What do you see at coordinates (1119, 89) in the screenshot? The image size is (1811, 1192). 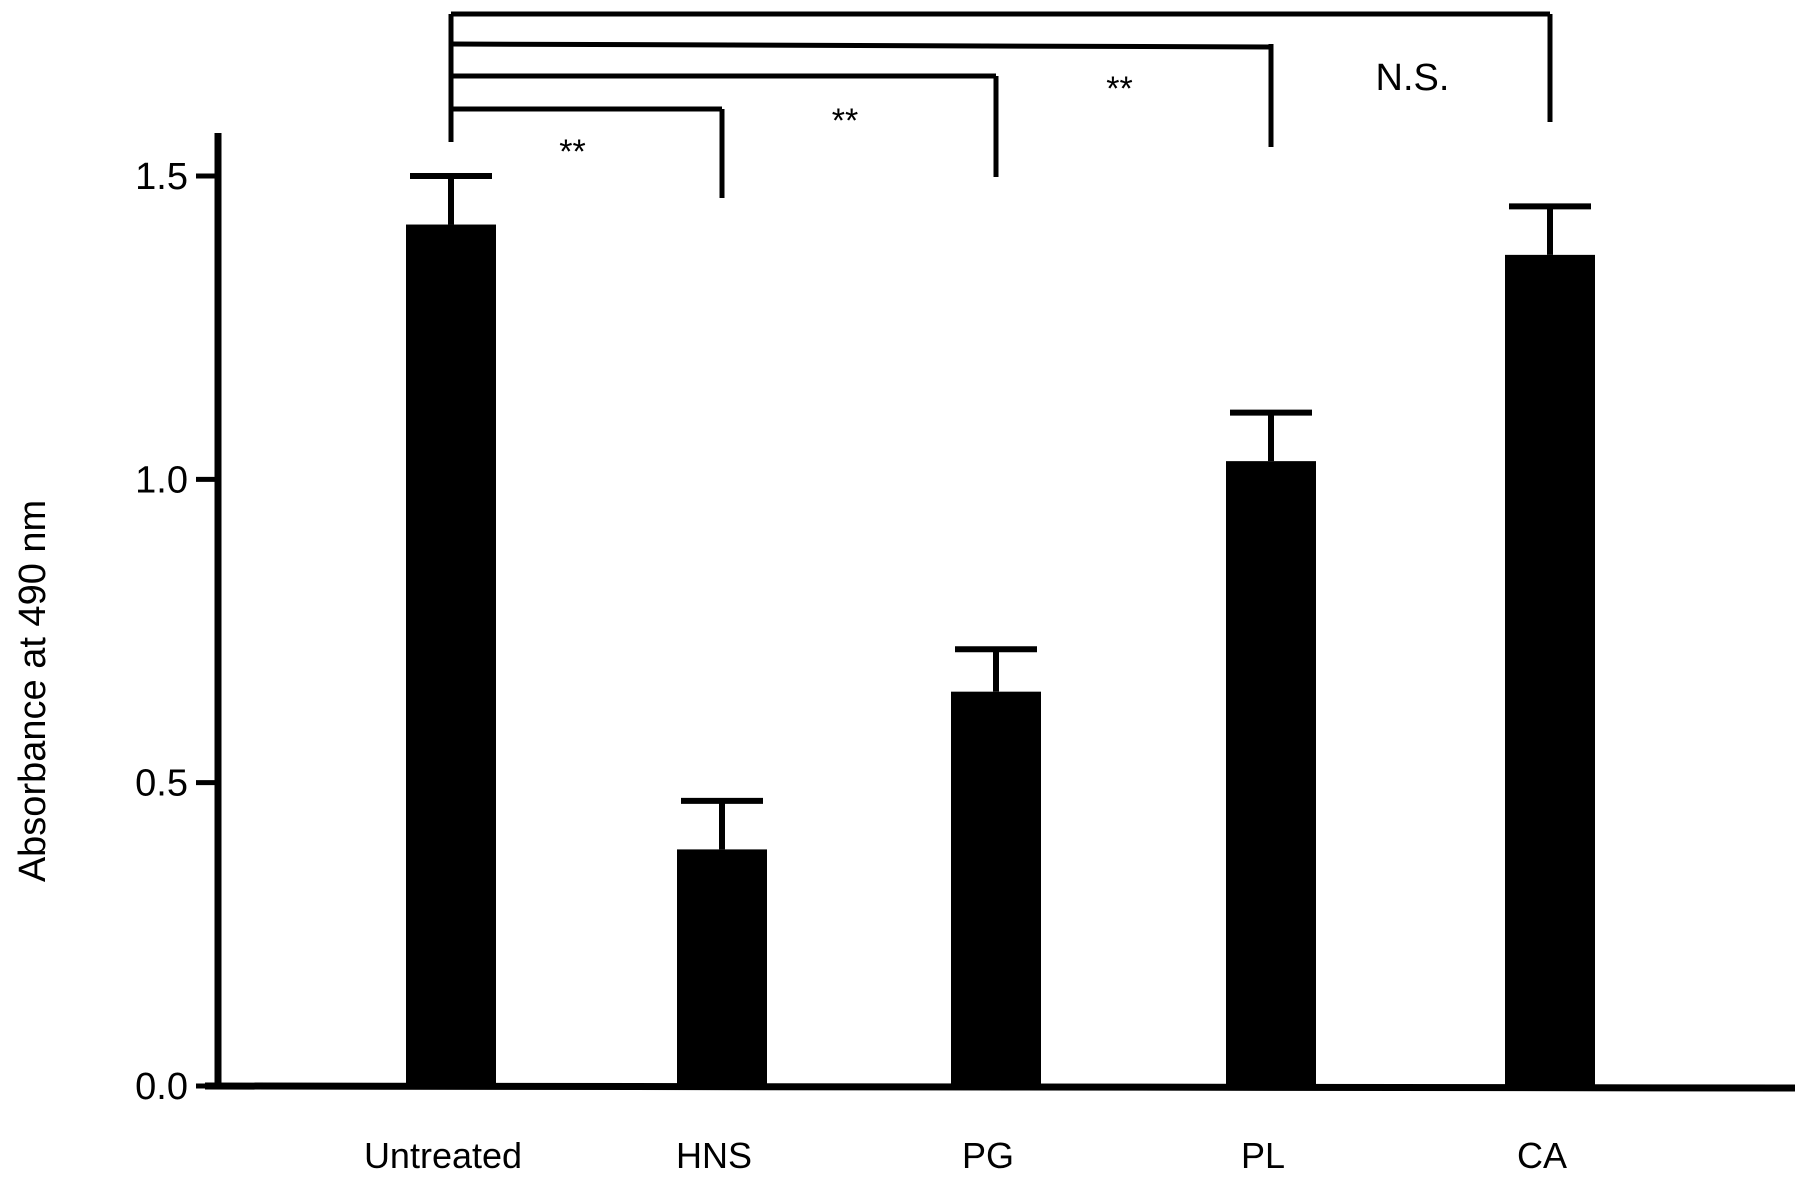 I see `significance-label-pl: **` at bounding box center [1119, 89].